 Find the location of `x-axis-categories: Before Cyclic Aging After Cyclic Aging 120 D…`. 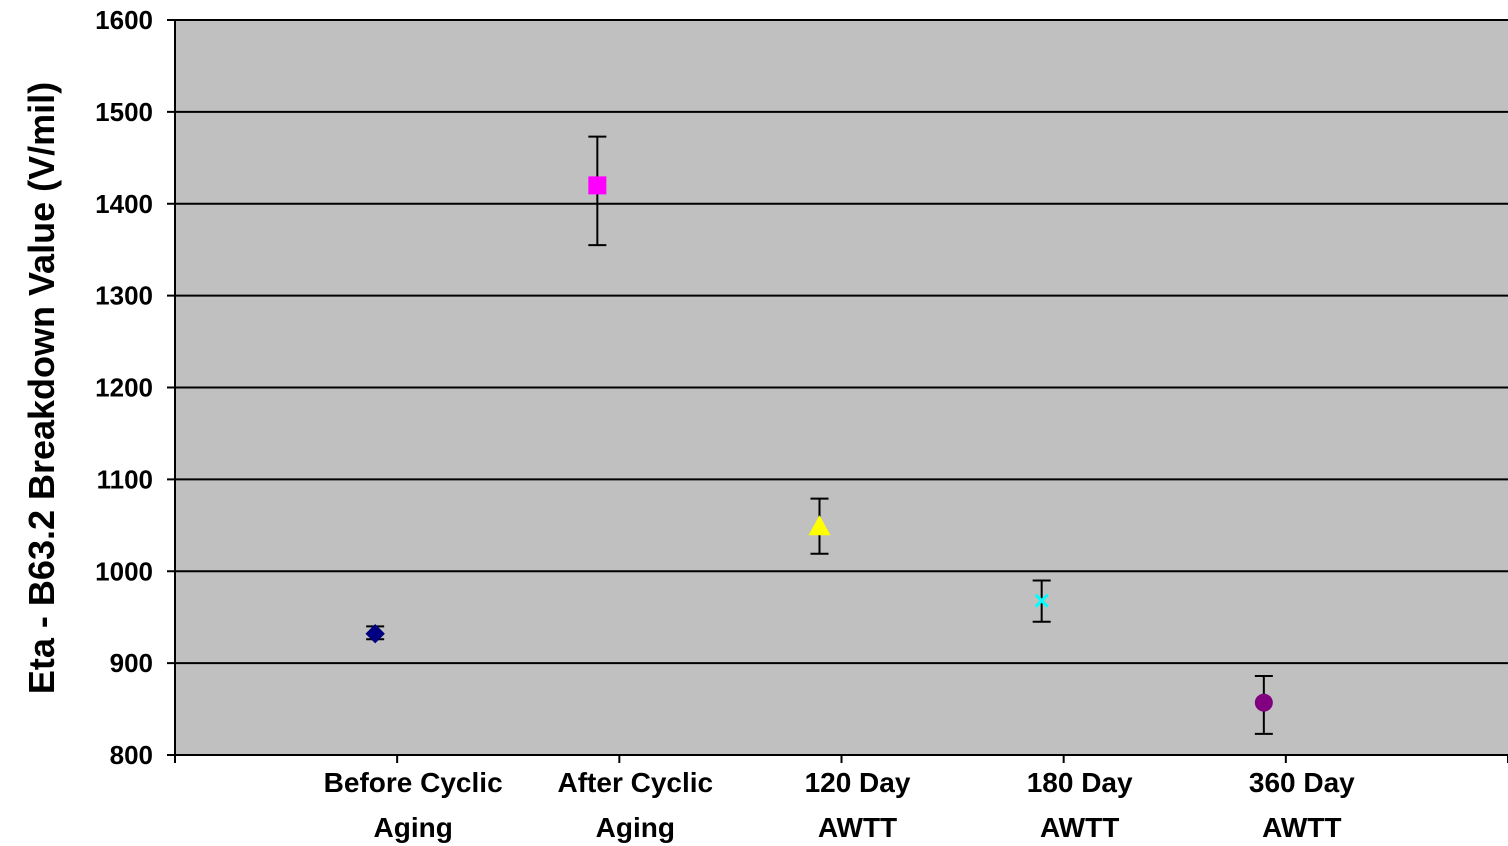

x-axis-categories: Before Cyclic Aging After Cyclic Aging 120 D… is located at coordinates (841, 799).